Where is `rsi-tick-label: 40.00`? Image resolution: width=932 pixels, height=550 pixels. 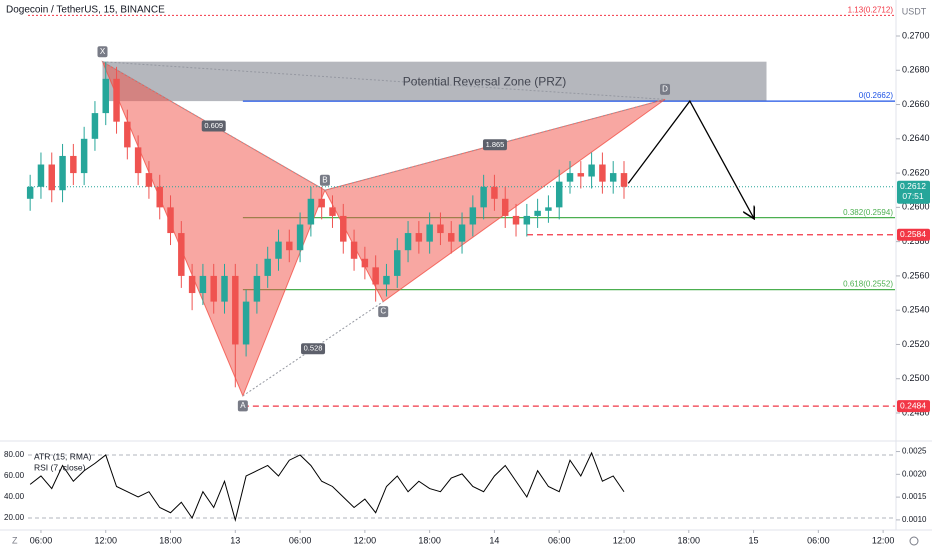 rsi-tick-label: 40.00 is located at coordinates (14, 496).